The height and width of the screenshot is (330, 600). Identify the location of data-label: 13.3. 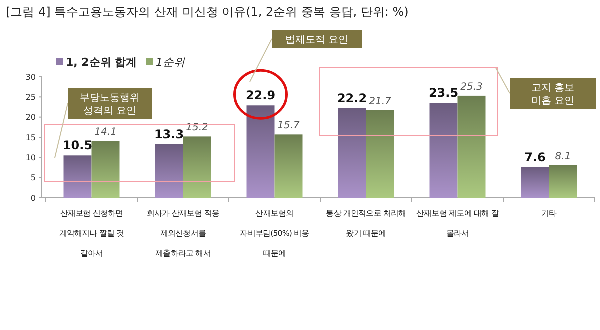
(169, 134).